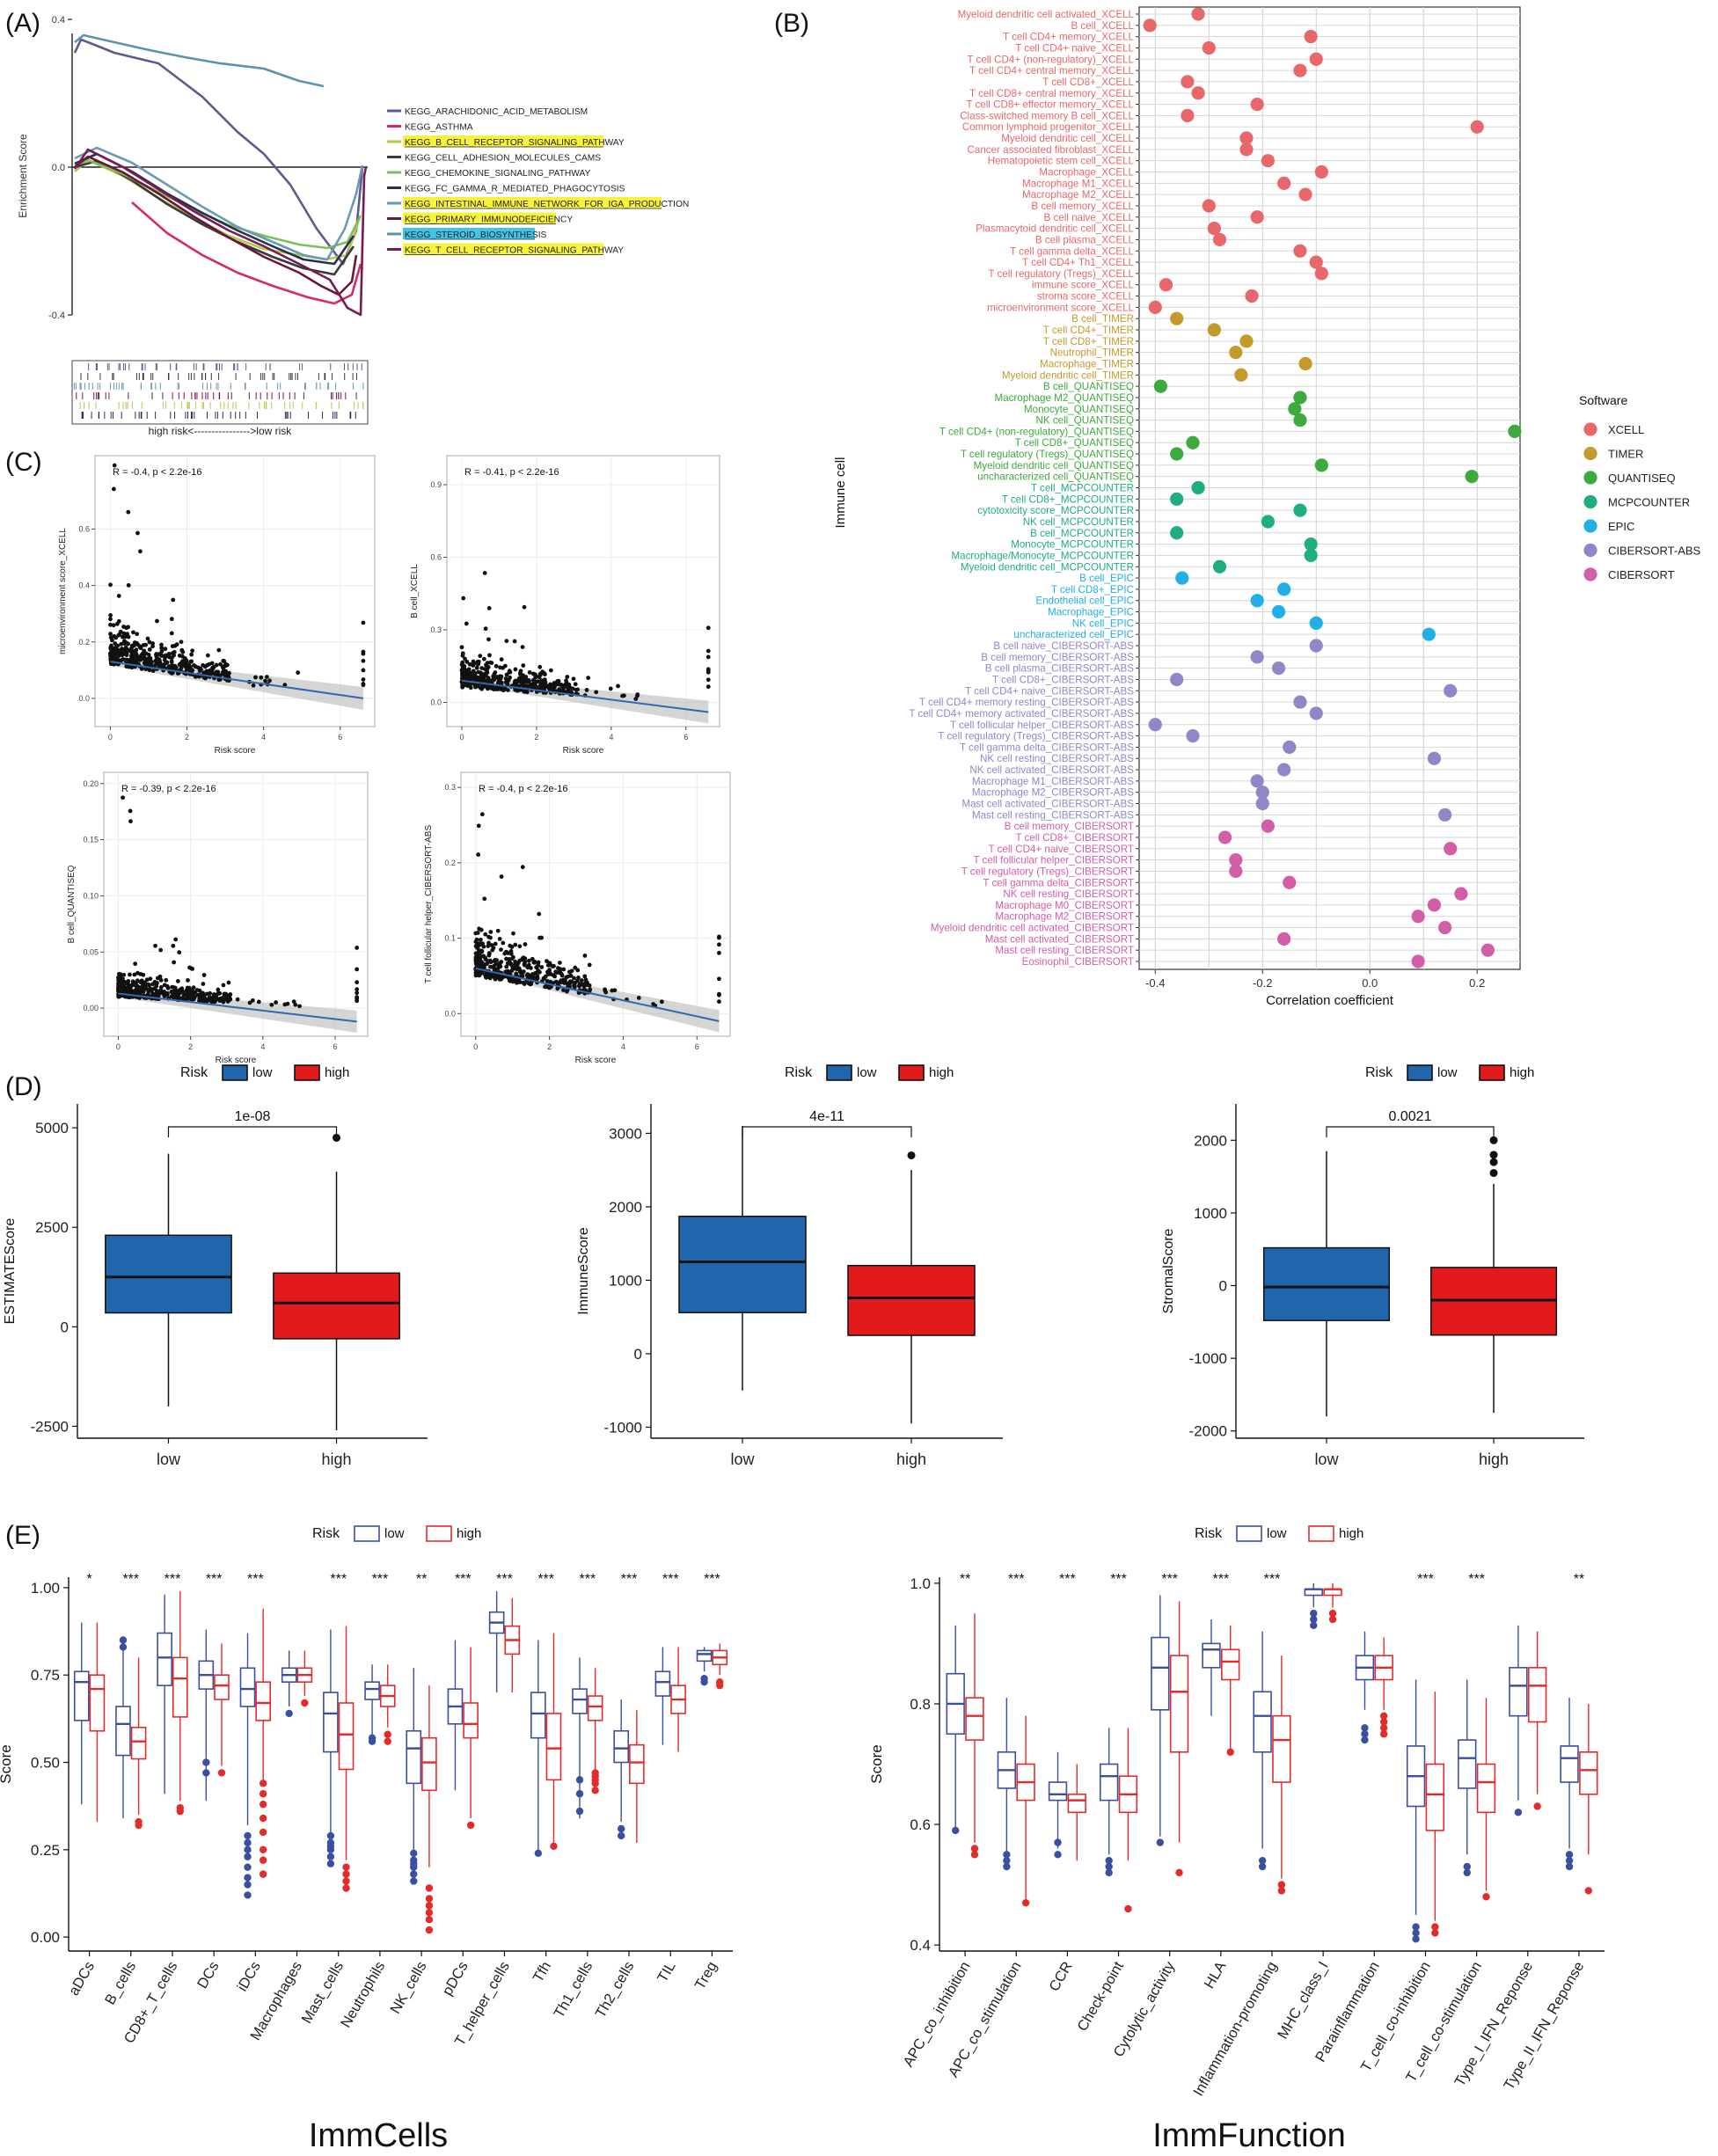 The image size is (1718, 2156). I want to click on corr-cell-label: B cell_QUANTISEQ, so click(1088, 386).